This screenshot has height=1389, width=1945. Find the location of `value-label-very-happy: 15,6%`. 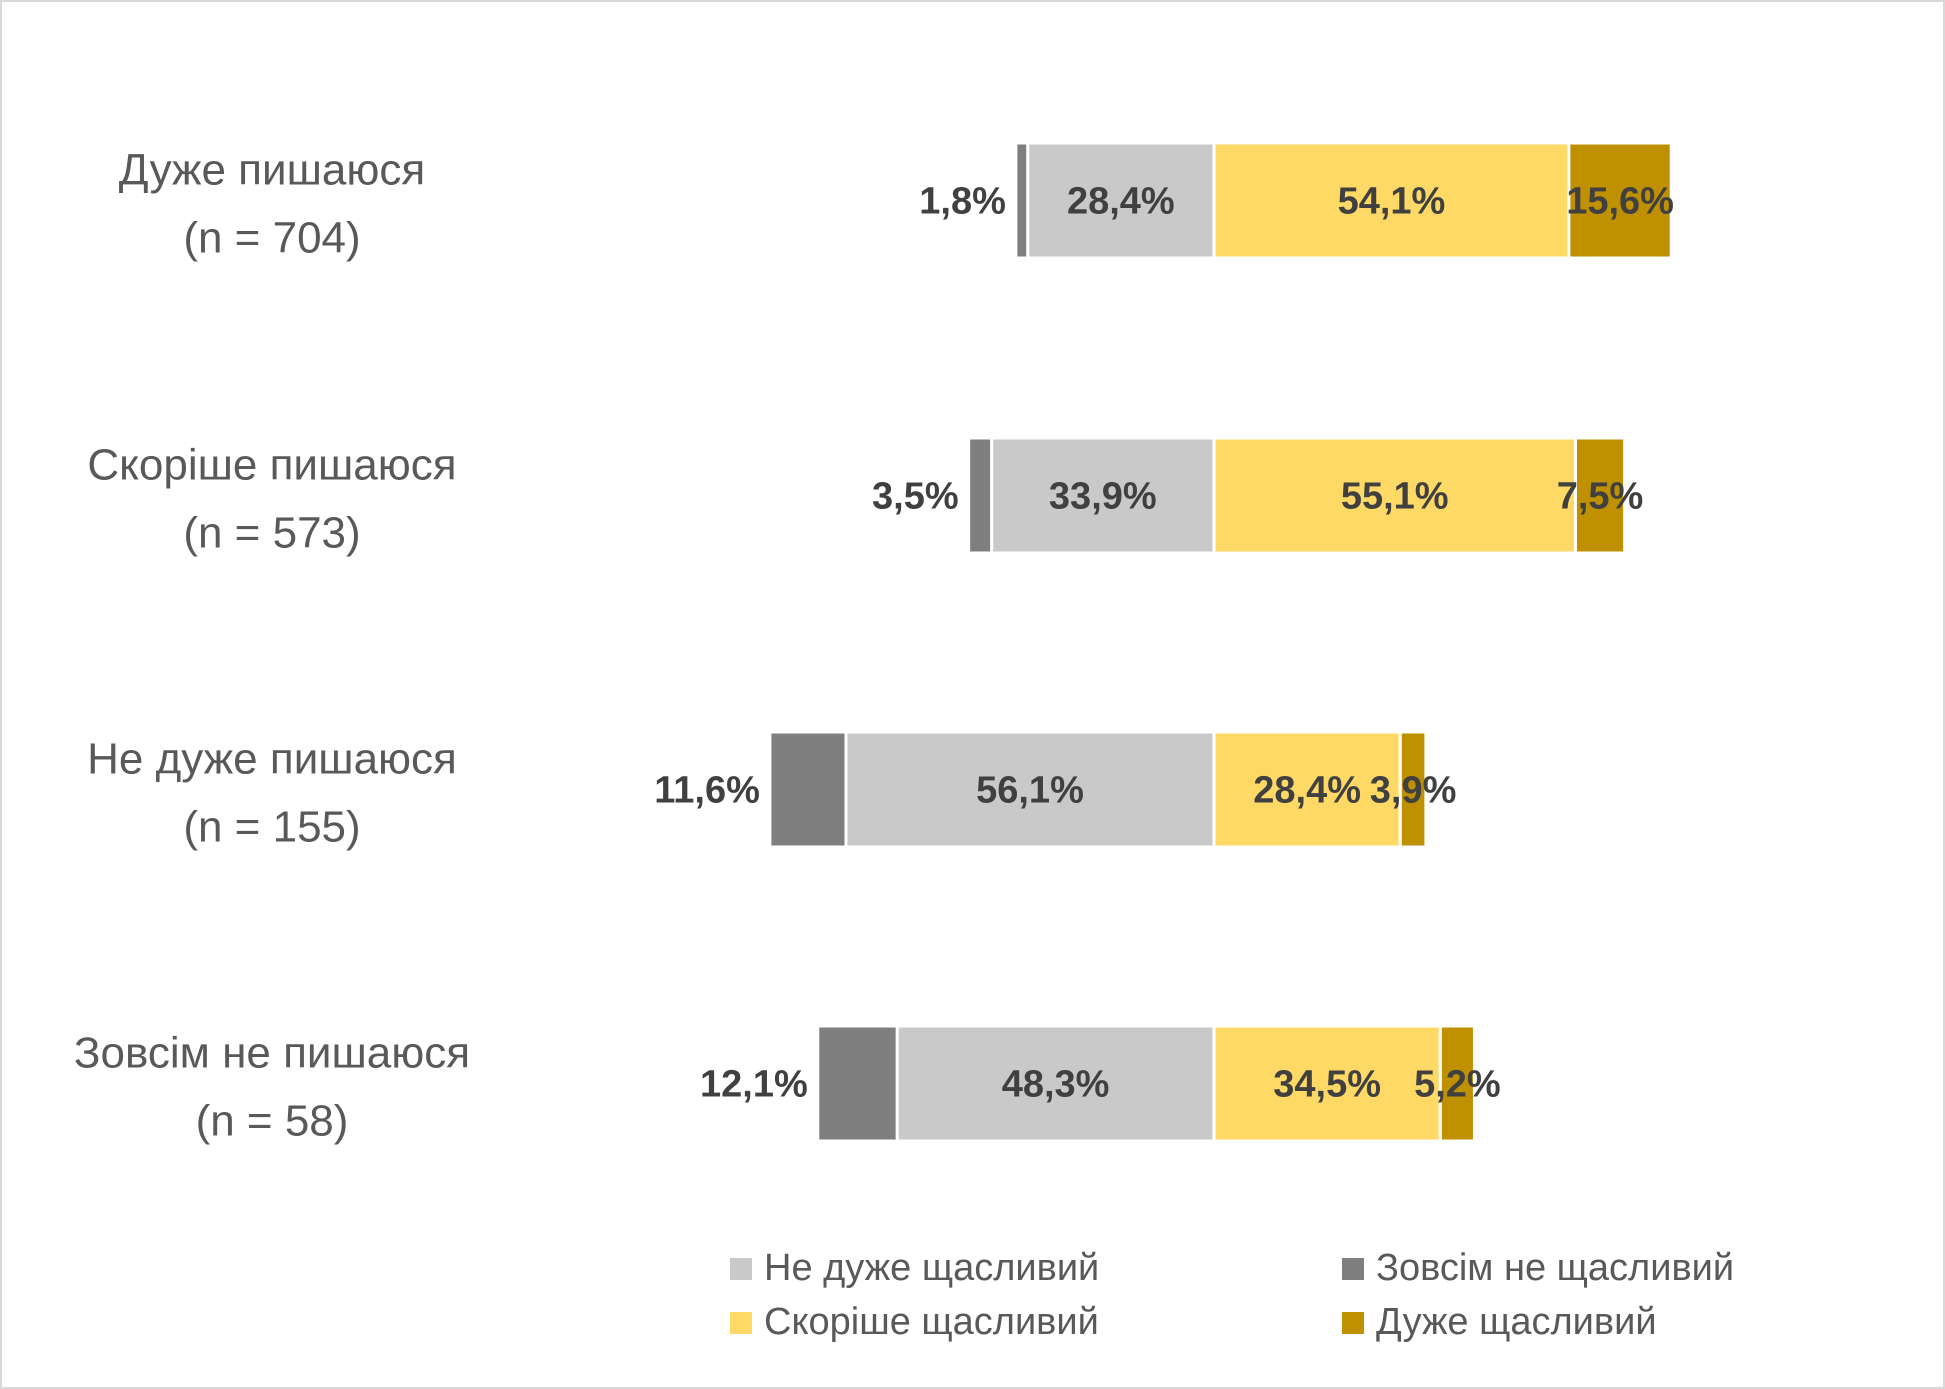

value-label-very-happy: 15,6% is located at coordinates (1620, 202).